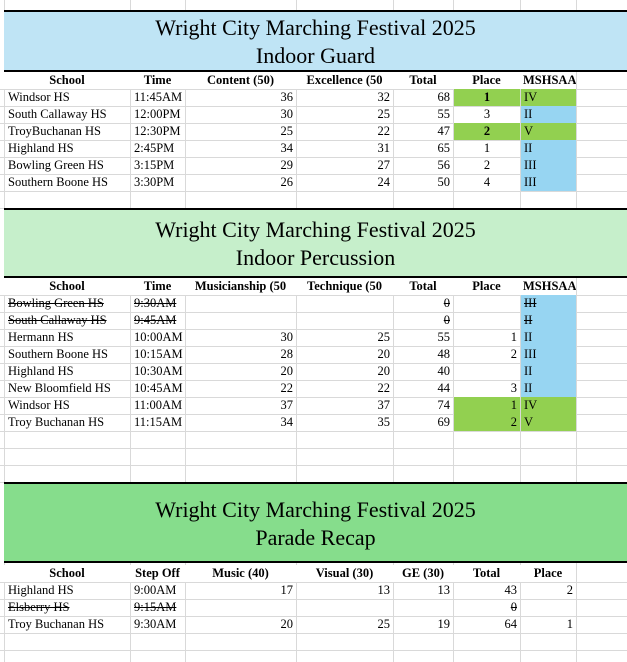 The image size is (627, 662). I want to click on cell: 10:45AM, so click(158, 388).